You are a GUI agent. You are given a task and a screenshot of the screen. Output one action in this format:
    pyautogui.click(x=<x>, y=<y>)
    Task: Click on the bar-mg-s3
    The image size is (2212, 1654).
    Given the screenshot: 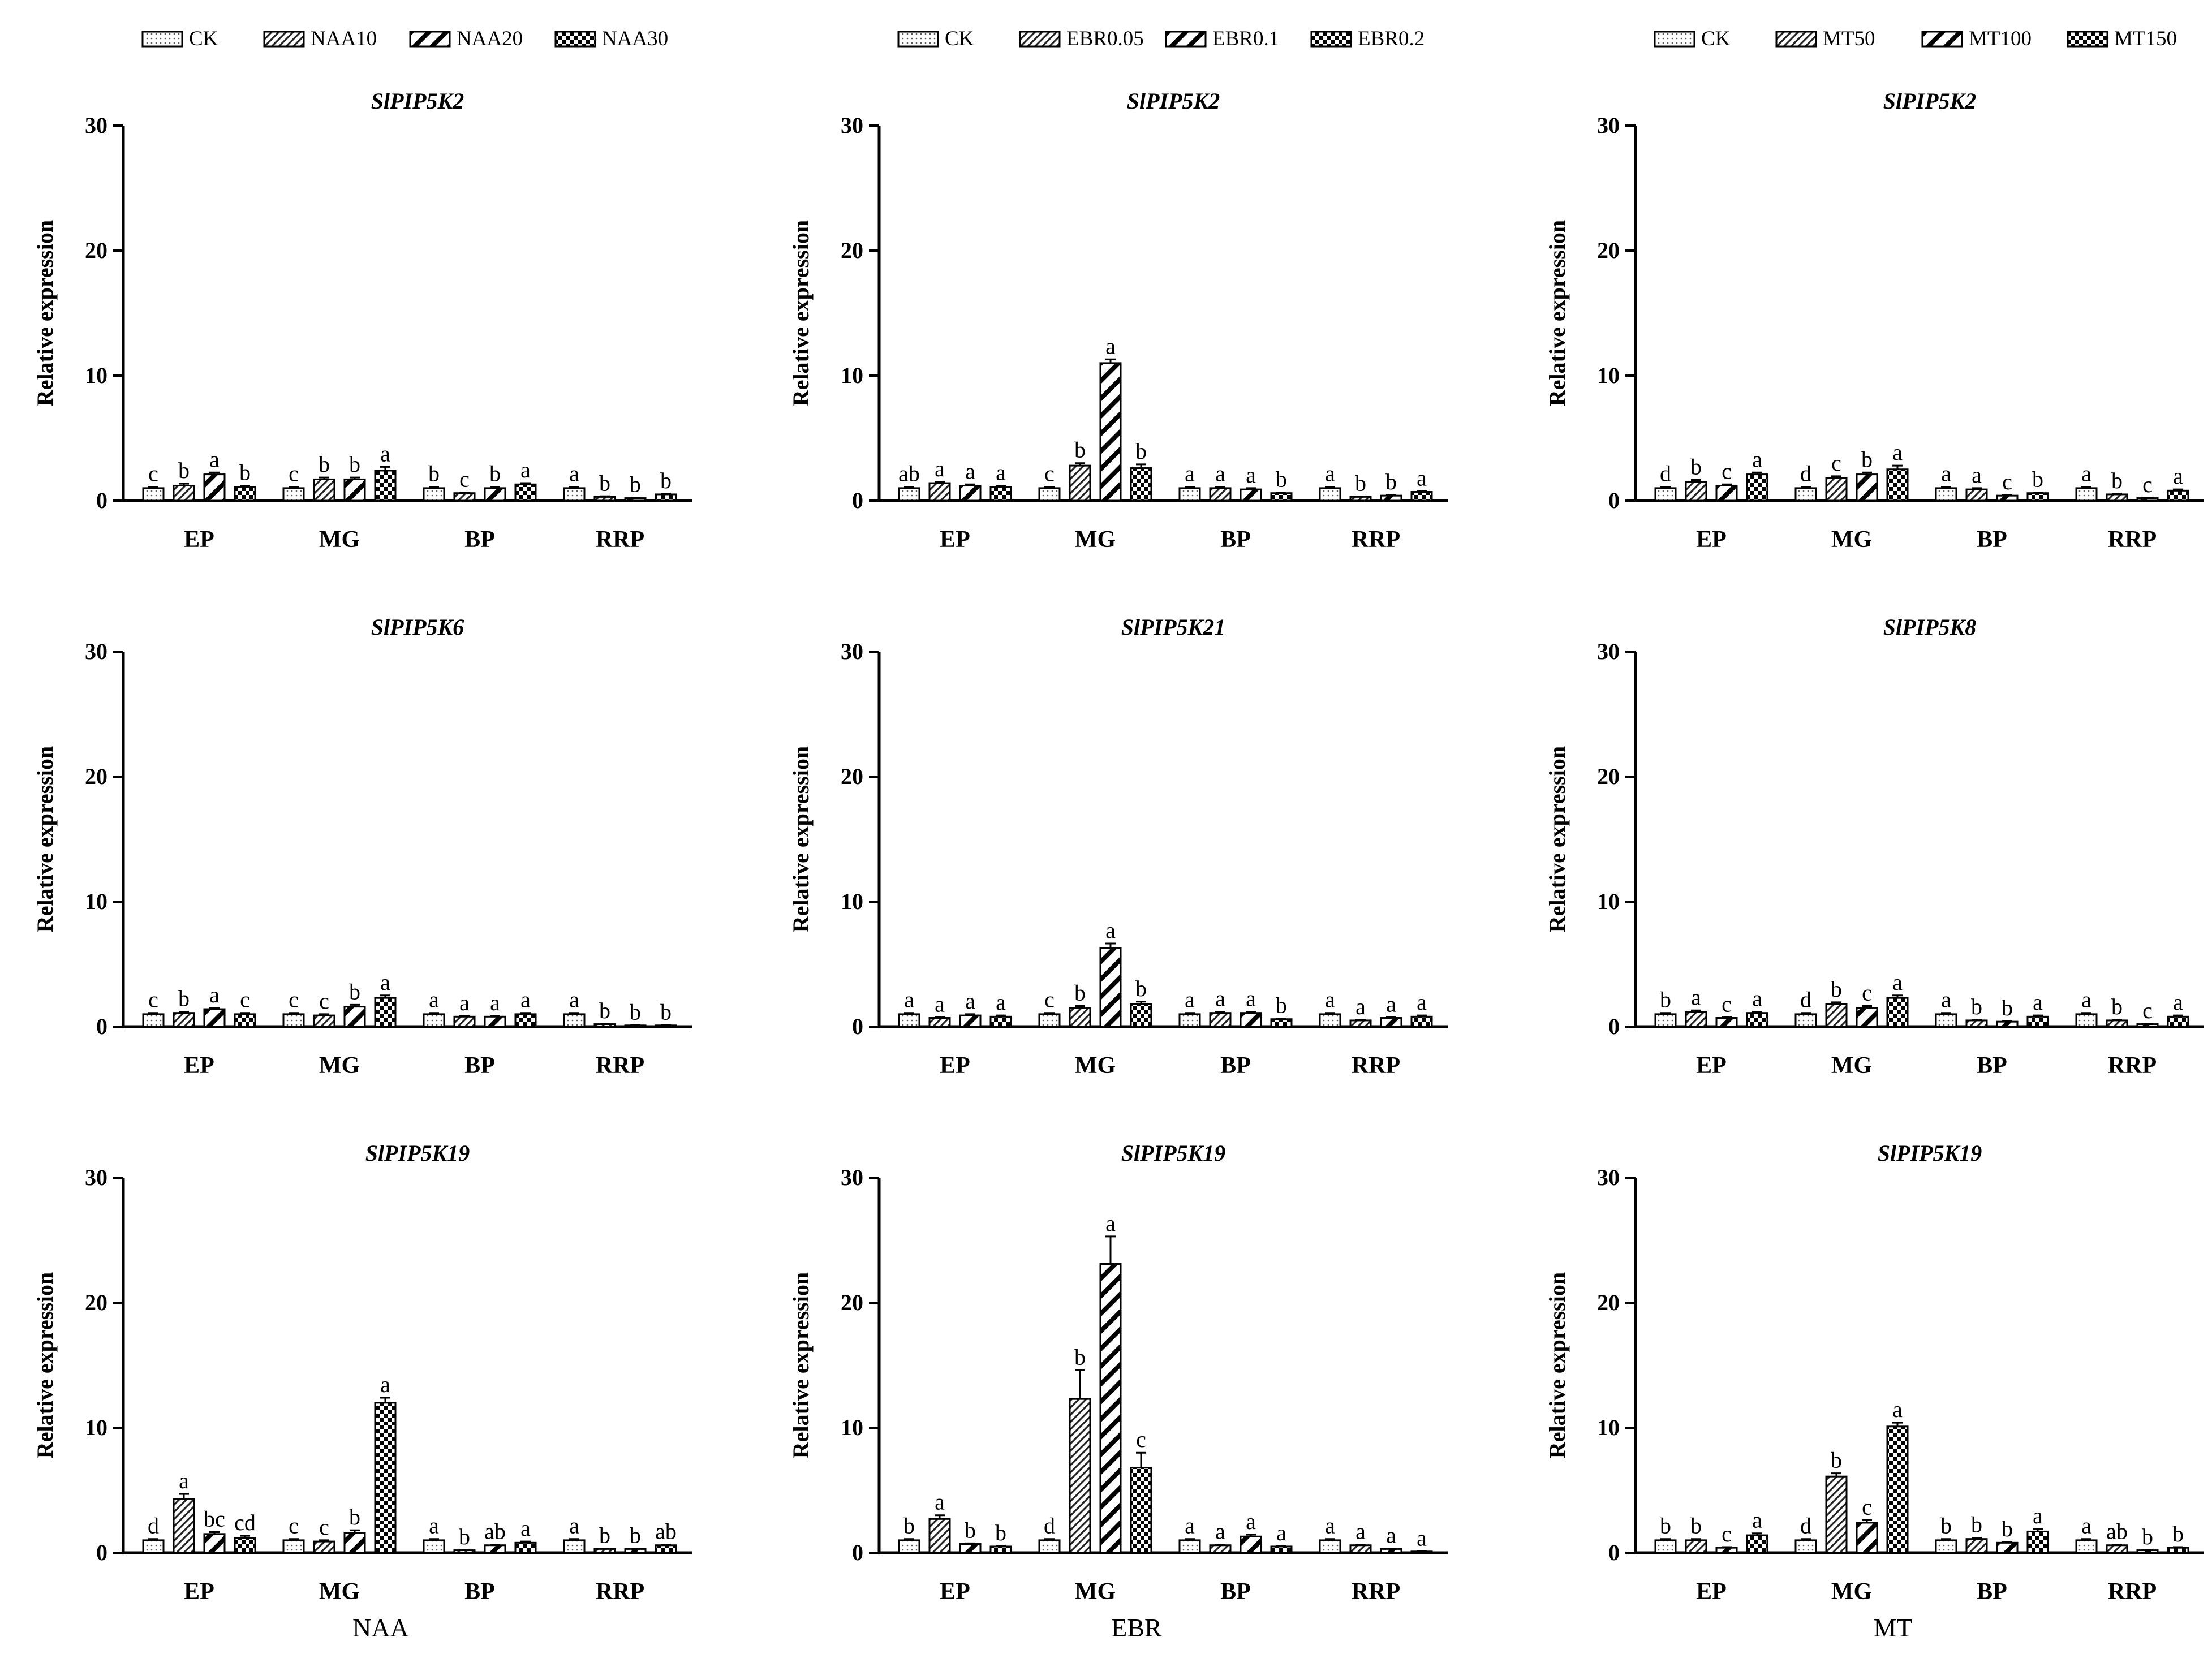 What is the action you would take?
    pyautogui.click(x=1141, y=1015)
    